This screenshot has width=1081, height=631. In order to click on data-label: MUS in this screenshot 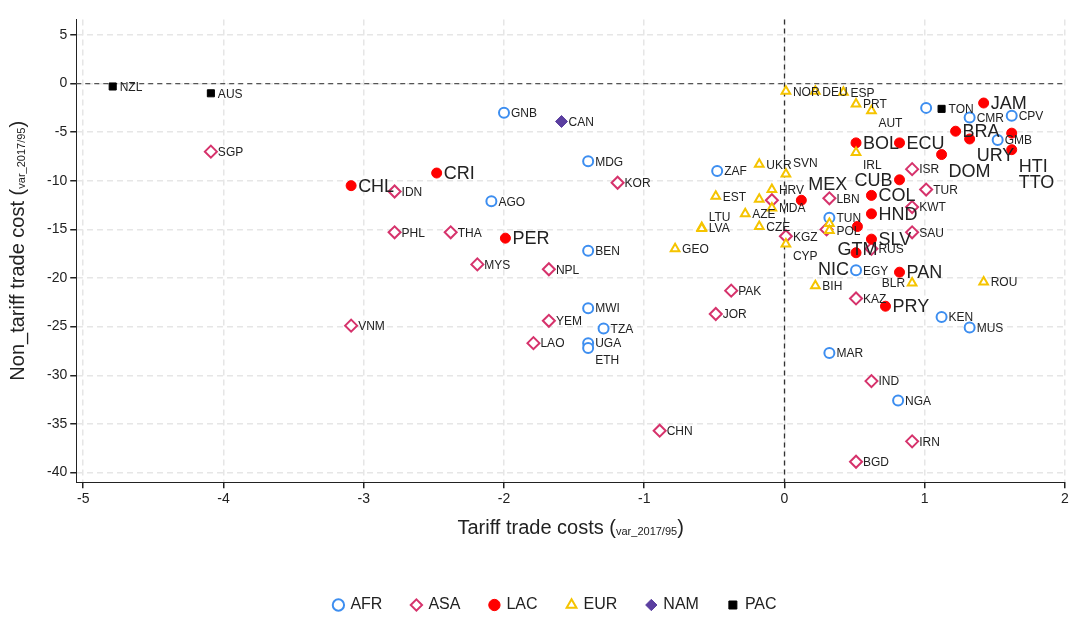, I will do `click(990, 327)`.